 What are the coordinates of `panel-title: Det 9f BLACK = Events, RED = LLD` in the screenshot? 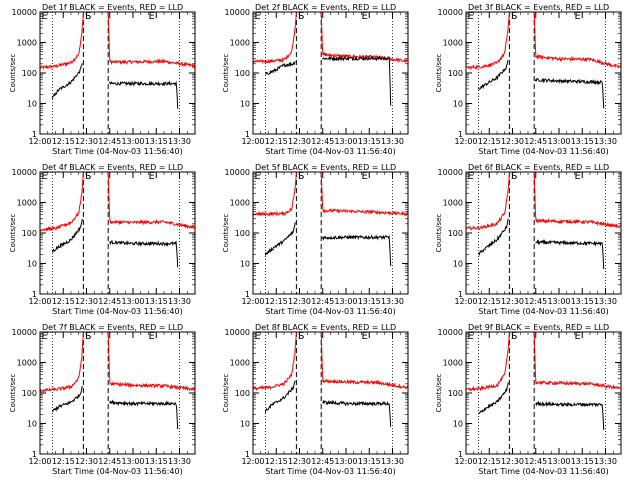 It's located at (538, 327).